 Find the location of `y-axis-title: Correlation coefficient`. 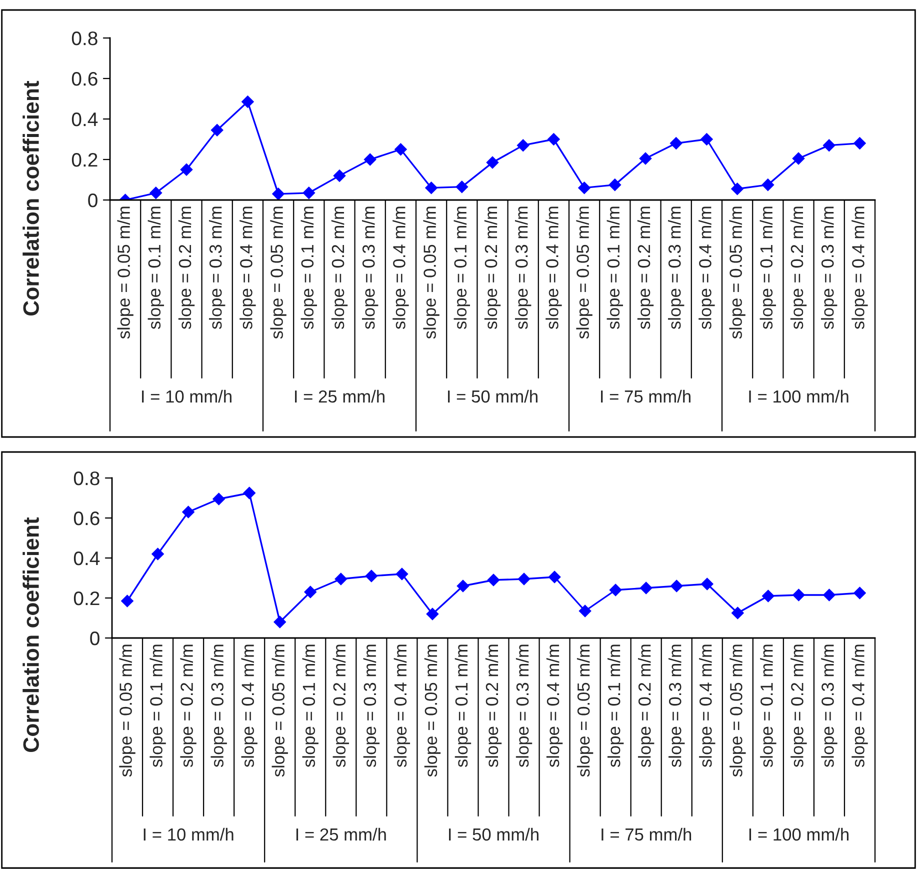

y-axis-title: Correlation coefficient is located at coordinates (30, 198).